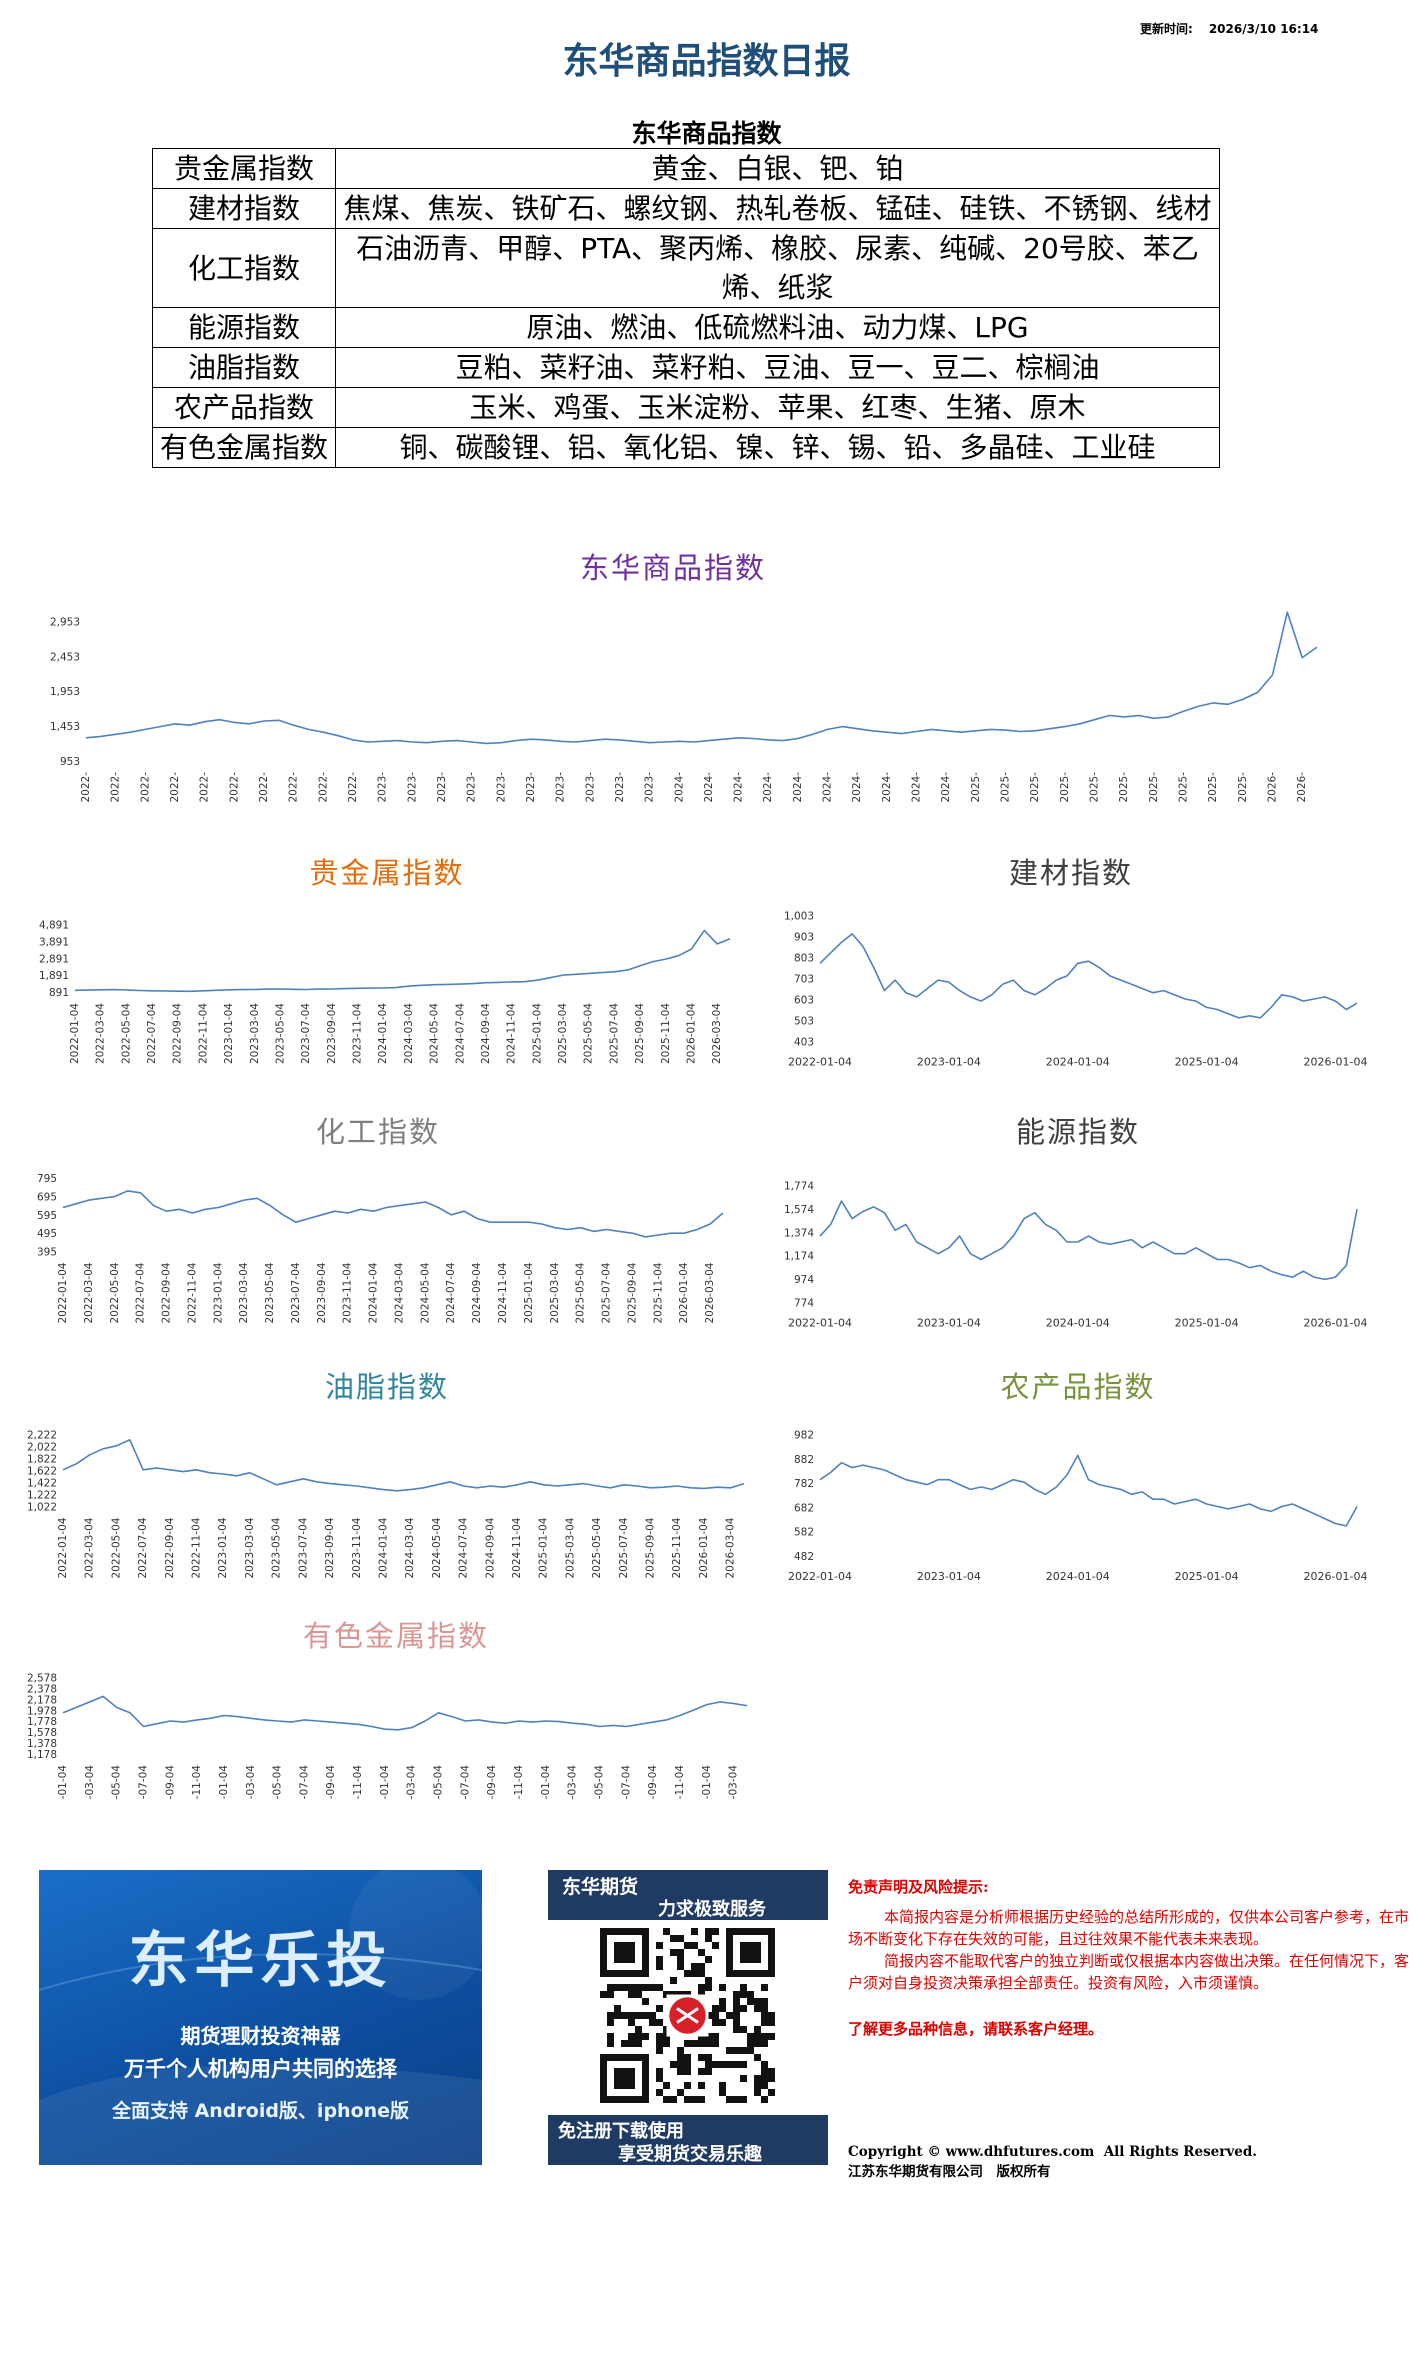 Image resolution: width=1413 pixels, height=2353 pixels. I want to click on table-row: 贵金属指数 黄金、白银、钯、铂, so click(686, 168).